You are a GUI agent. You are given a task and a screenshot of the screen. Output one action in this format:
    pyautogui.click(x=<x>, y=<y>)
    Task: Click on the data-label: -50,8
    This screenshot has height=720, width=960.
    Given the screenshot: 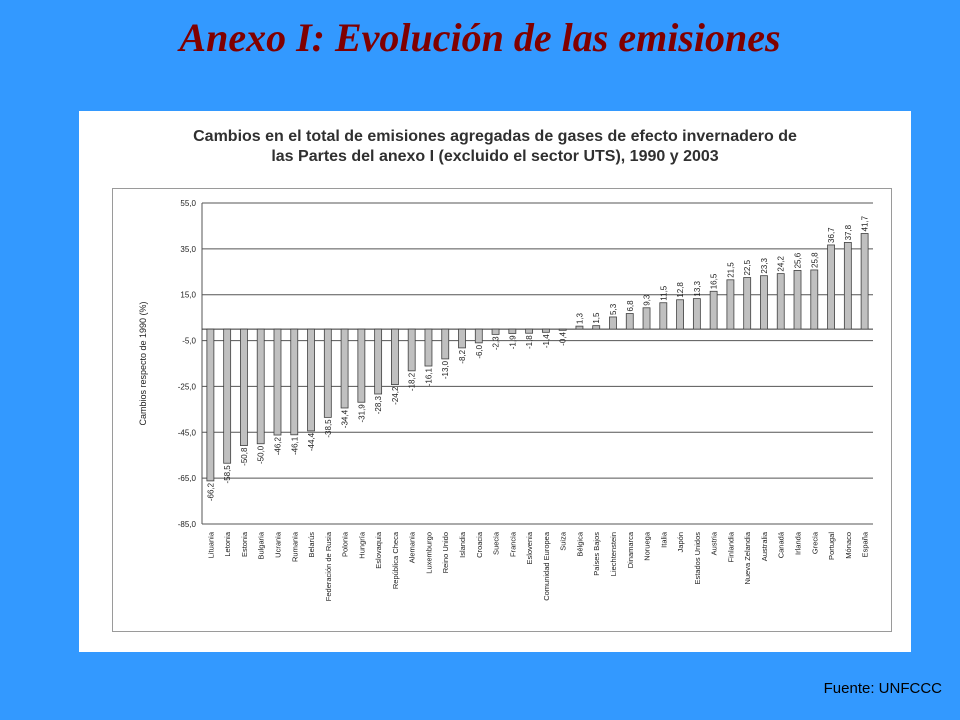 What is the action you would take?
    pyautogui.click(x=244, y=456)
    